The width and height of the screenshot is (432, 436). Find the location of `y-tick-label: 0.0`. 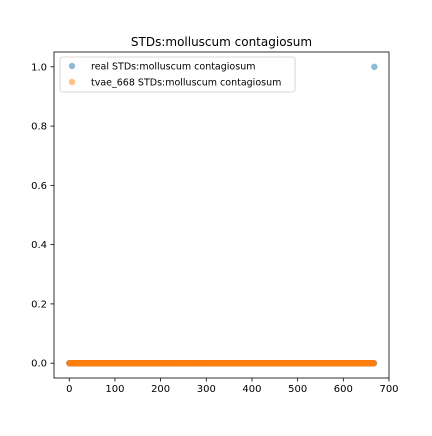

y-tick-label: 0.0 is located at coordinates (39, 364).